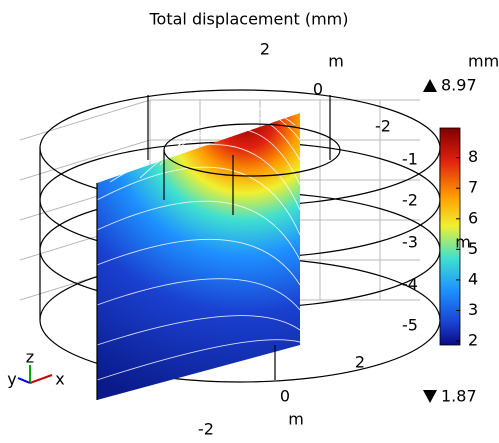 The width and height of the screenshot is (499, 443). What do you see at coordinates (360, 362) in the screenshot?
I see `x-axis-tick-label: 2` at bounding box center [360, 362].